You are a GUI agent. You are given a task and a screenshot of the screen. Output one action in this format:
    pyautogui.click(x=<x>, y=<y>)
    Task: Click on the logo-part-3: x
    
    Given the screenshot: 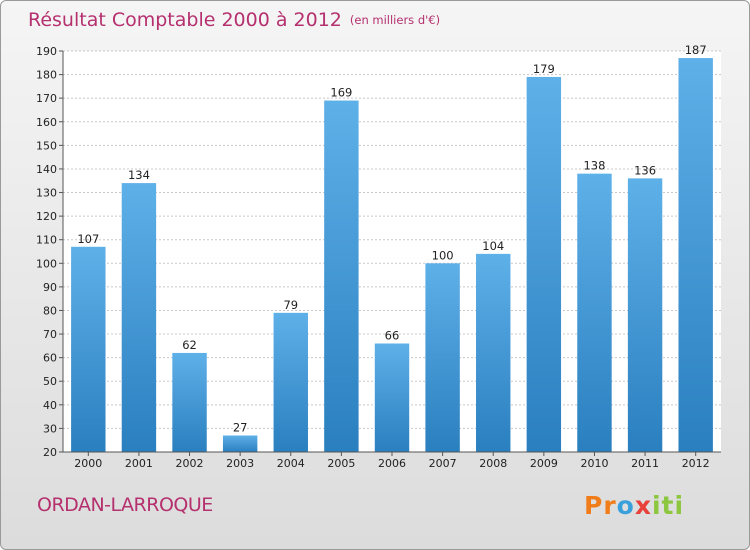 What is the action you would take?
    pyautogui.click(x=643, y=505)
    